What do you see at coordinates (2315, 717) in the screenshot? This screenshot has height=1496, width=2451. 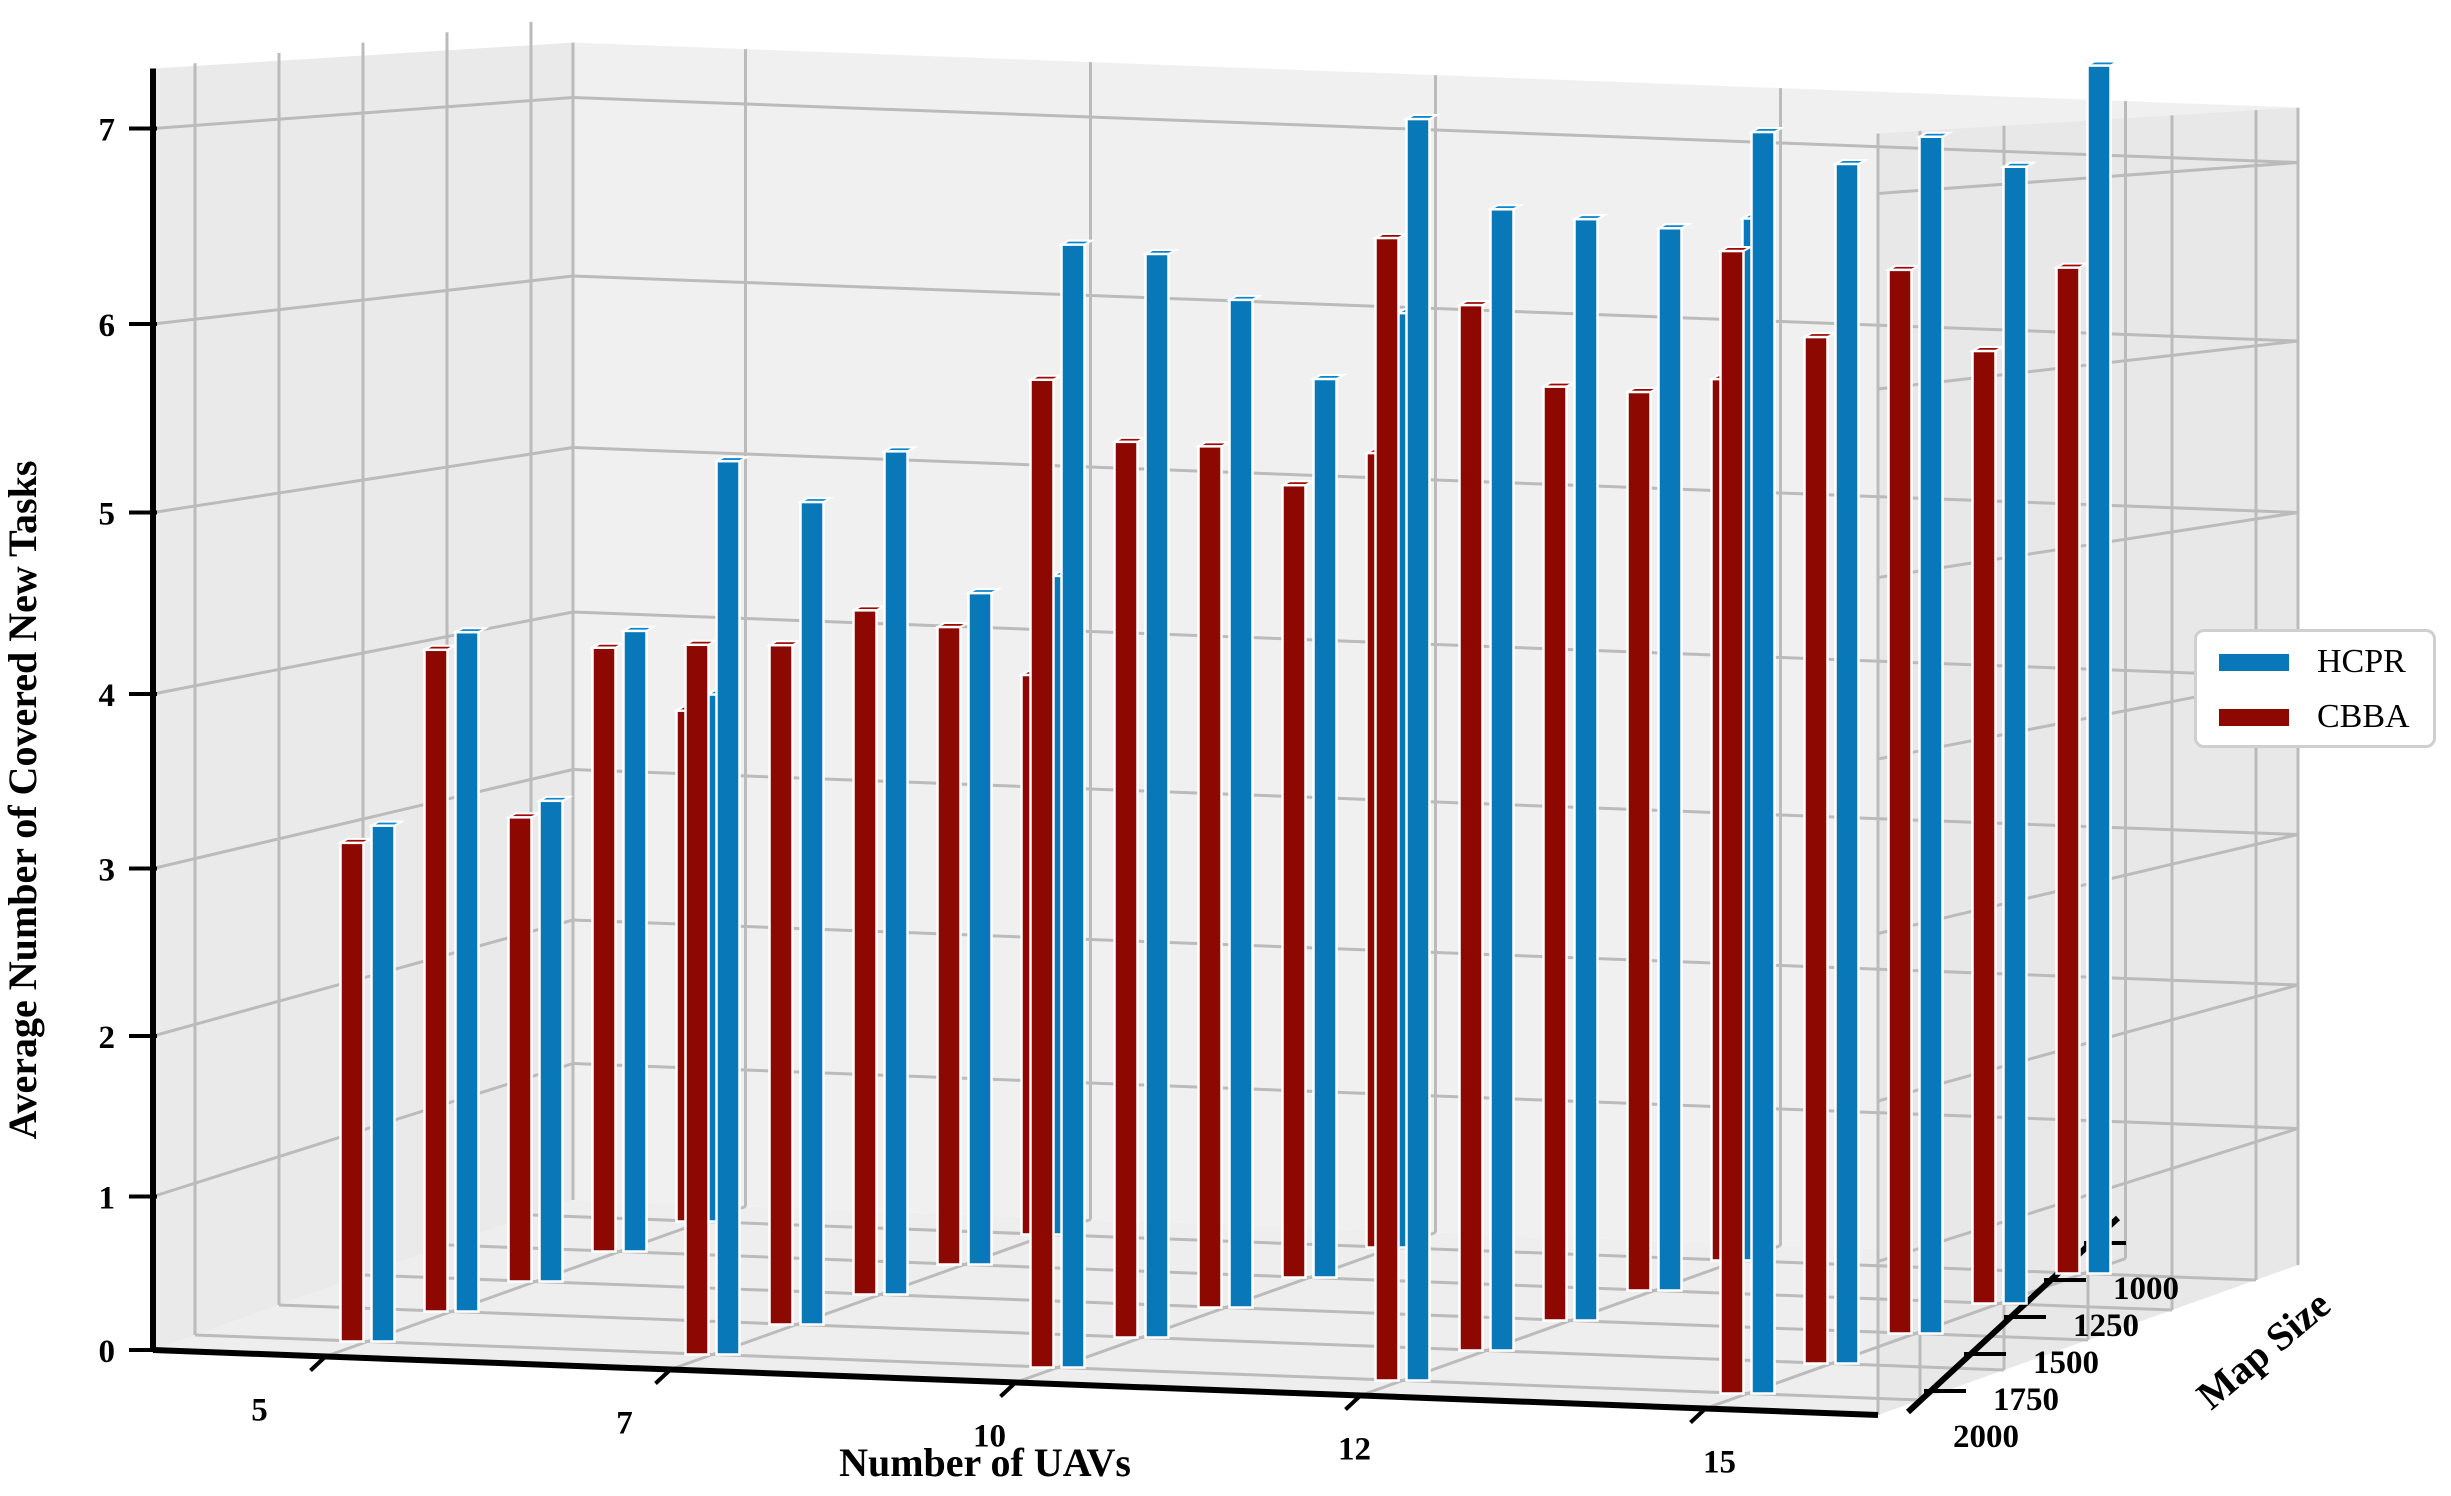 I see `legend-entry-cbba: CBBA` at bounding box center [2315, 717].